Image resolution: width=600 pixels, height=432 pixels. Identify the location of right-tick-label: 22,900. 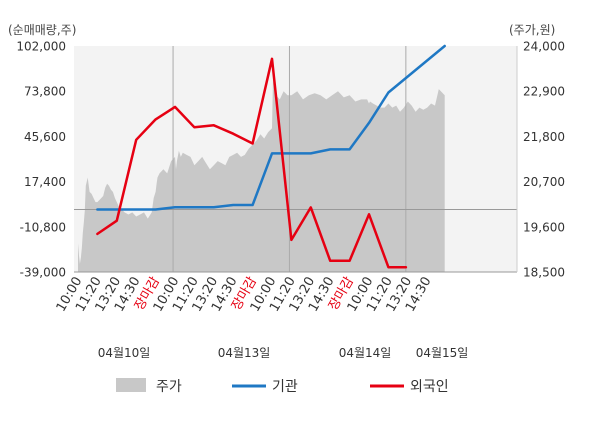
(544, 92).